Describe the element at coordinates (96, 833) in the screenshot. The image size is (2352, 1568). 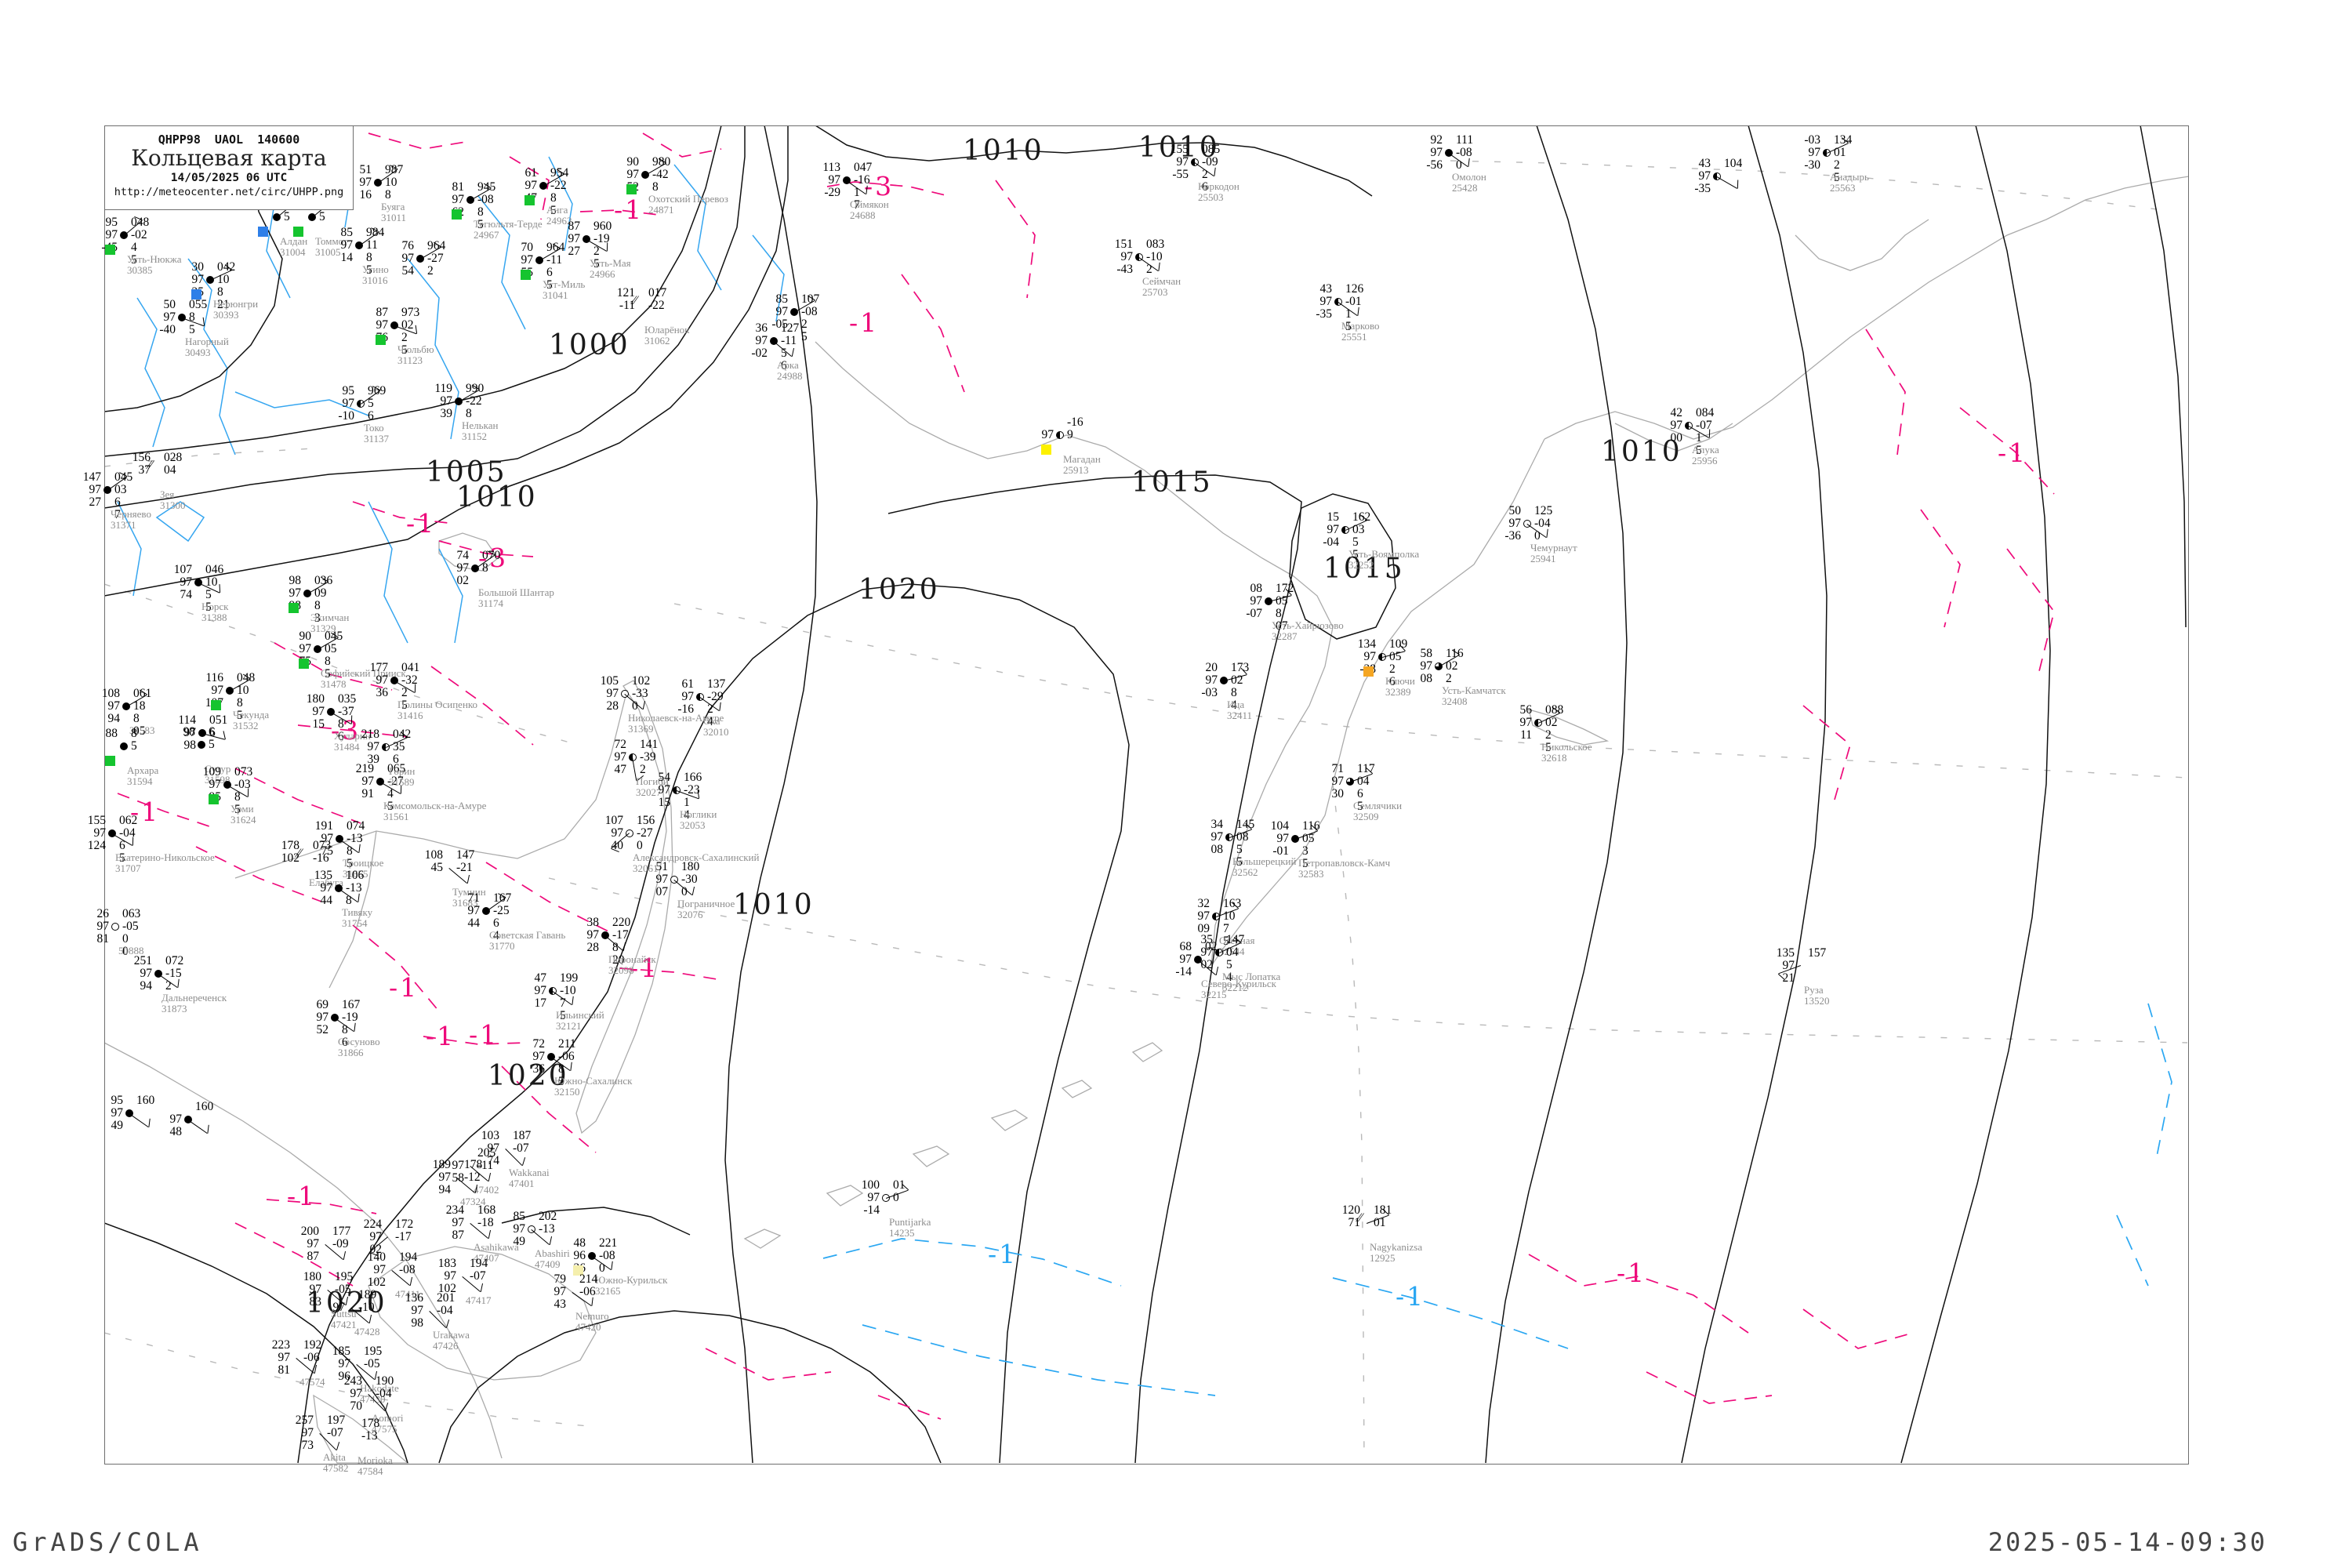
I see `station-values-left: 155 97 124` at that location.